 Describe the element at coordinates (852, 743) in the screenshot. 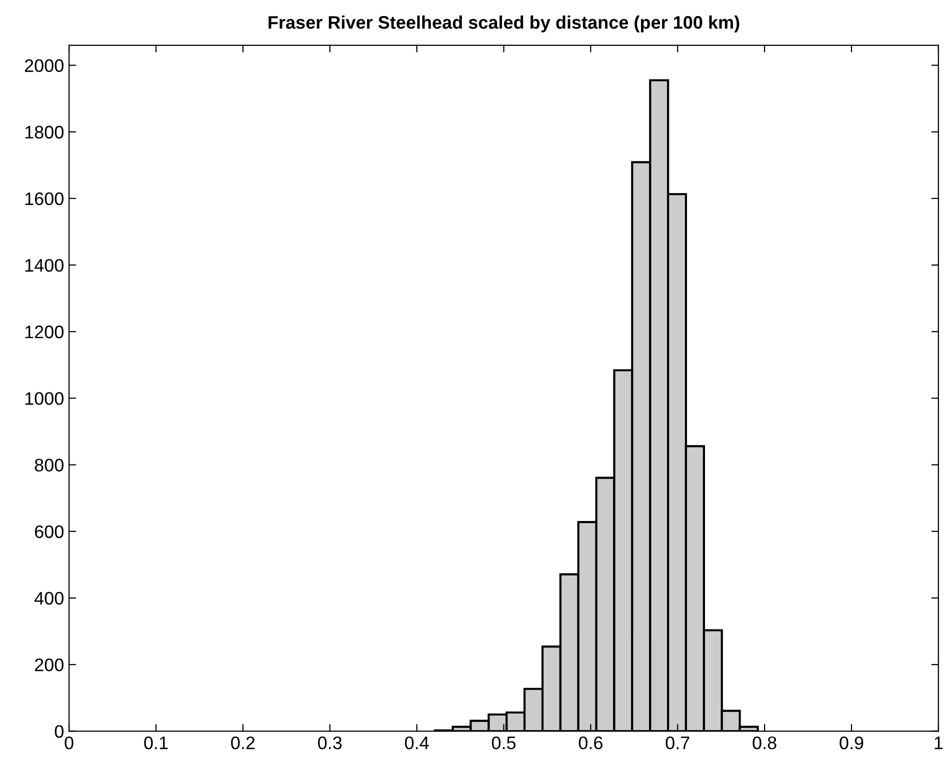

I see `x-tick-label: 0.9` at that location.